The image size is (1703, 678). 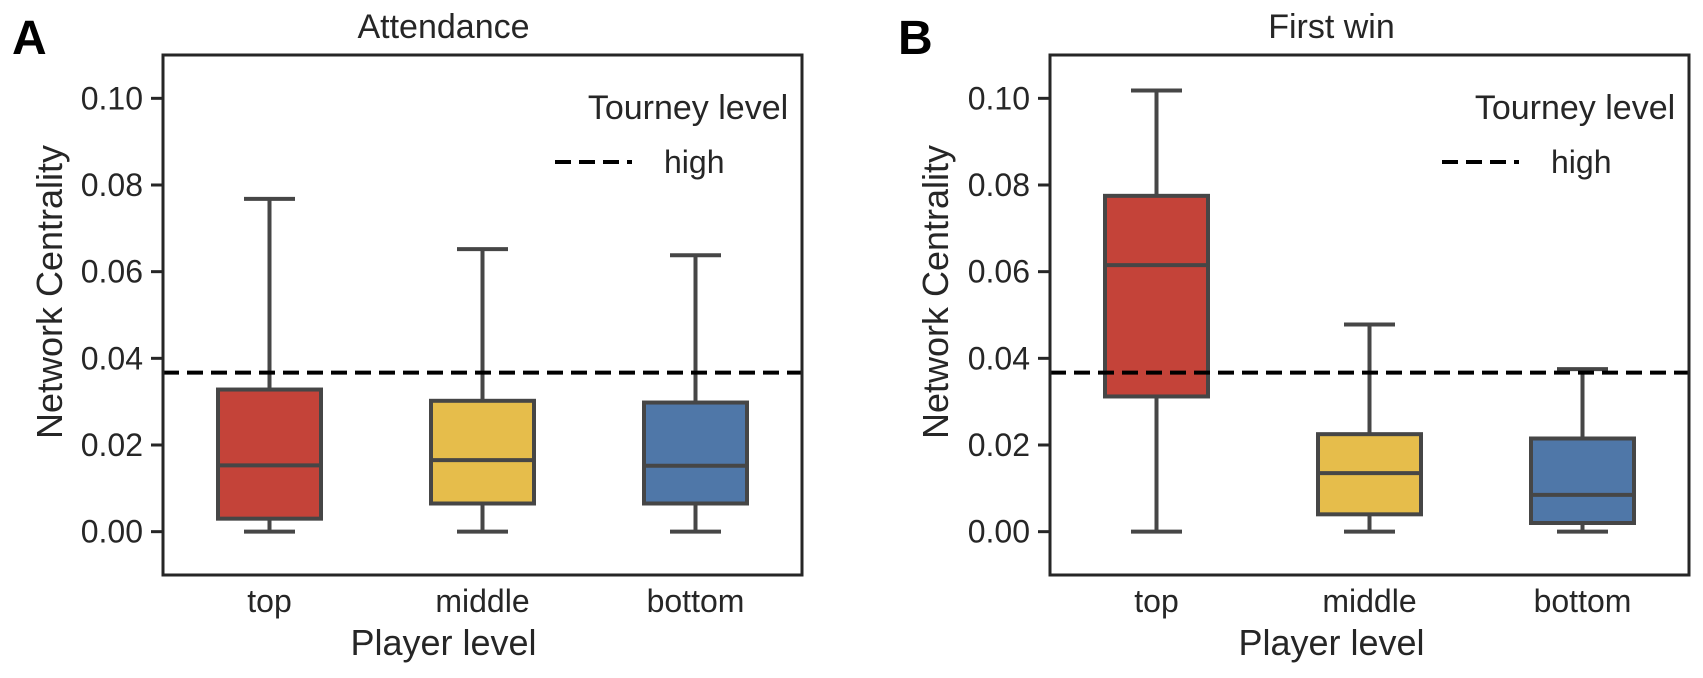 I want to click on chart-title: First win, so click(x=1331, y=27).